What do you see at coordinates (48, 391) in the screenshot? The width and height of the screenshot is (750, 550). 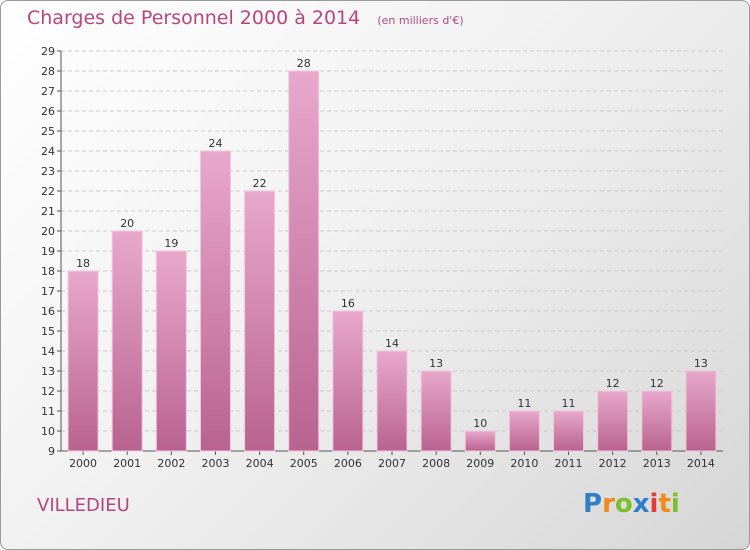 I see `y-tick-label: 12` at bounding box center [48, 391].